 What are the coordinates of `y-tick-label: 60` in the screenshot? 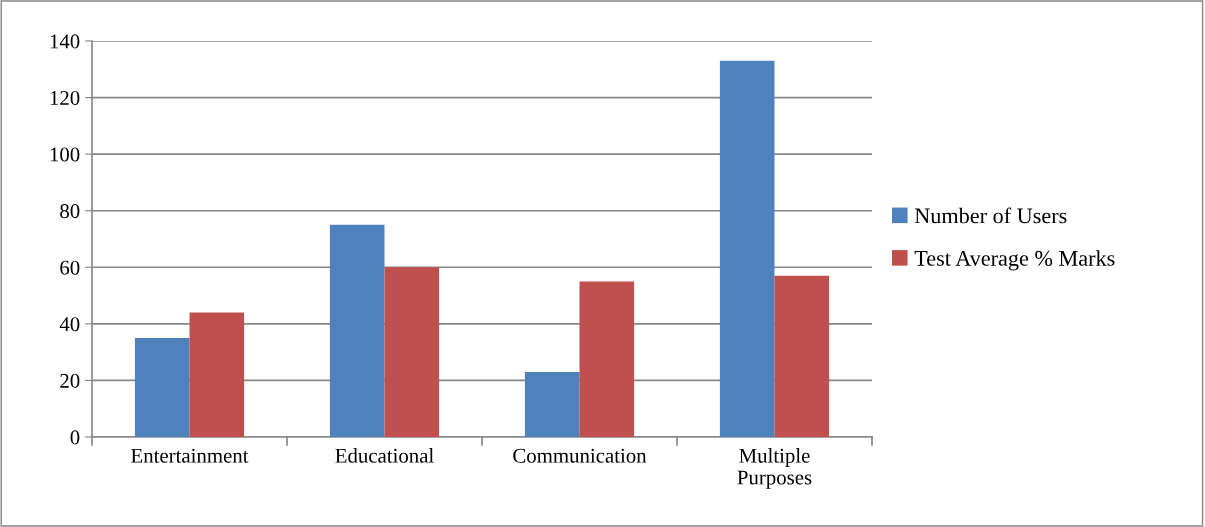 It's located at (70, 267).